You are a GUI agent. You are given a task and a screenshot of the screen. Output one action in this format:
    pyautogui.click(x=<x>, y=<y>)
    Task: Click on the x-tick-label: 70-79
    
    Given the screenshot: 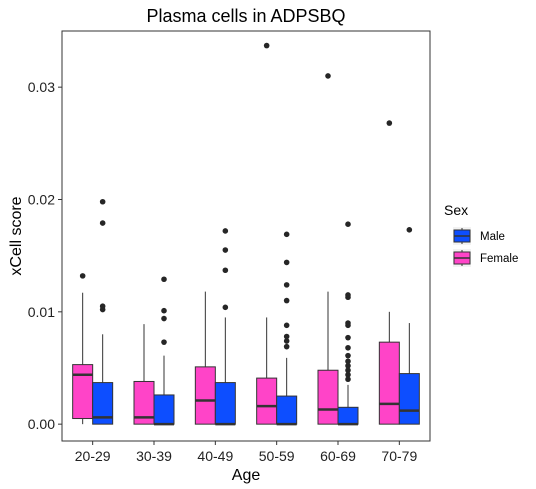 What is the action you would take?
    pyautogui.click(x=399, y=456)
    